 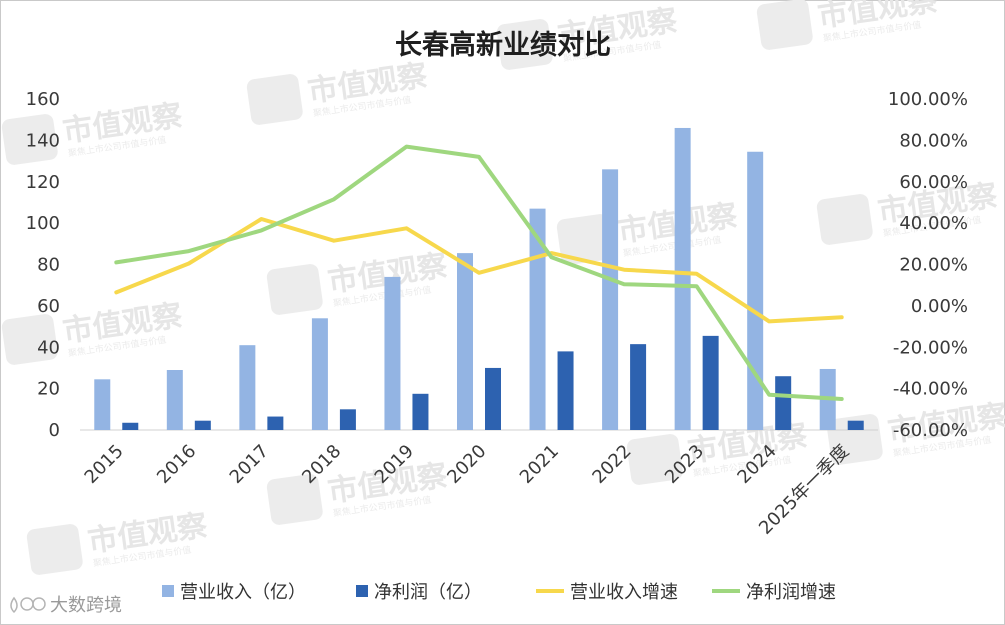 I want to click on x-tick-label: 2015, so click(x=104, y=464).